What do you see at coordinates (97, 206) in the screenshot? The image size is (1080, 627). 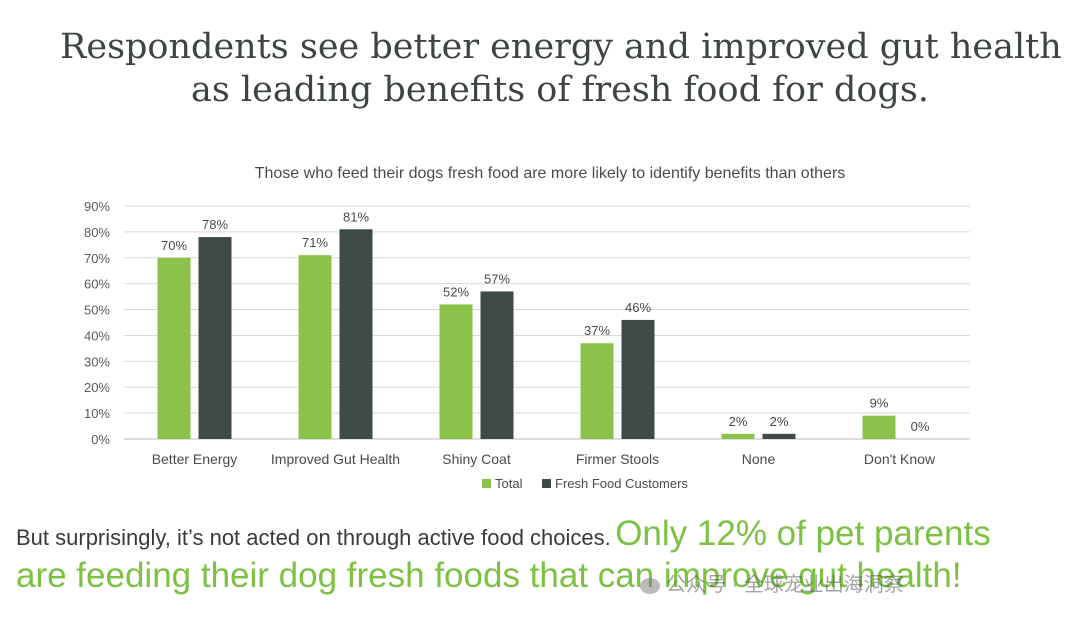 I see `y-tick-label: 90%` at bounding box center [97, 206].